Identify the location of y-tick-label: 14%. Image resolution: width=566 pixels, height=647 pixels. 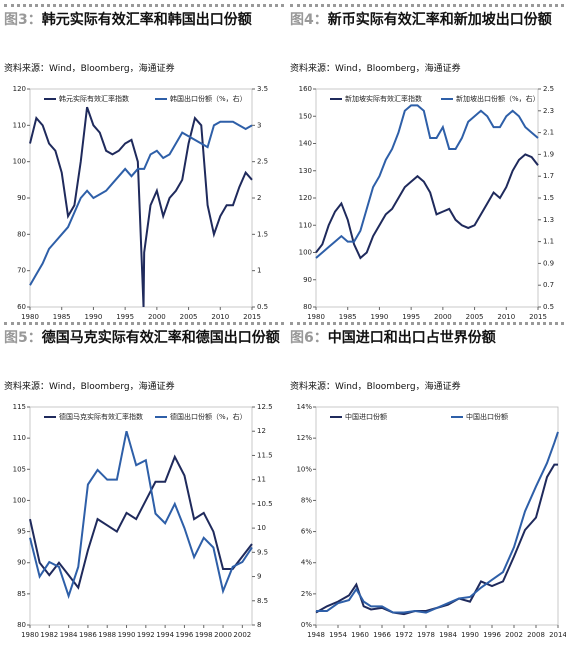
(304, 407).